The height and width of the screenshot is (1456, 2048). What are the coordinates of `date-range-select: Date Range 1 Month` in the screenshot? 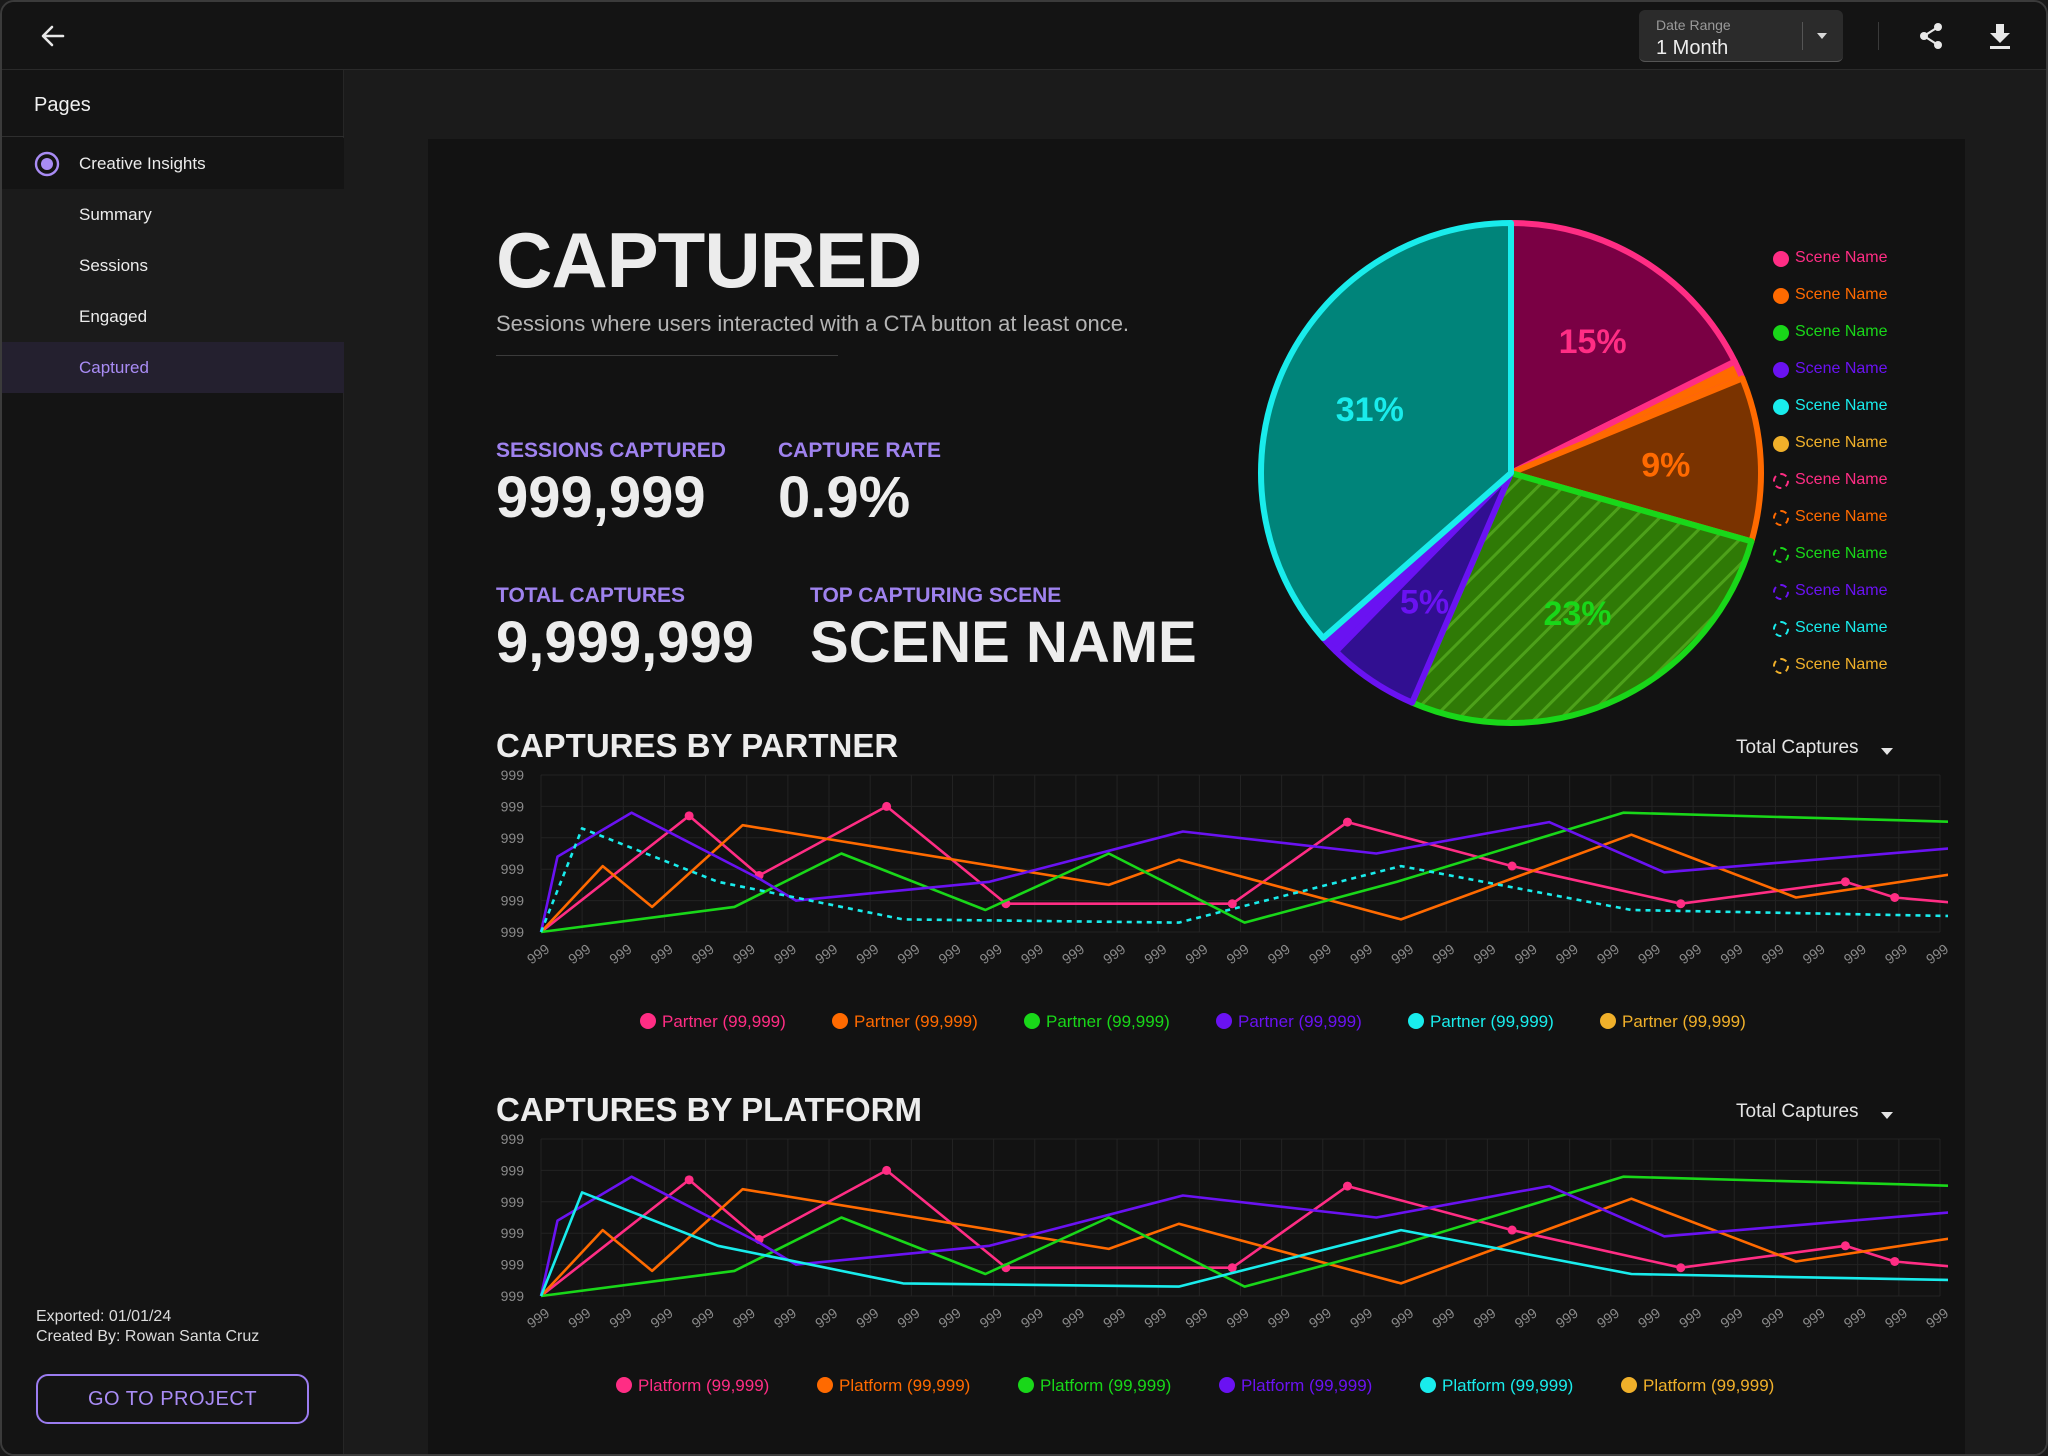 It's located at (1741, 36).